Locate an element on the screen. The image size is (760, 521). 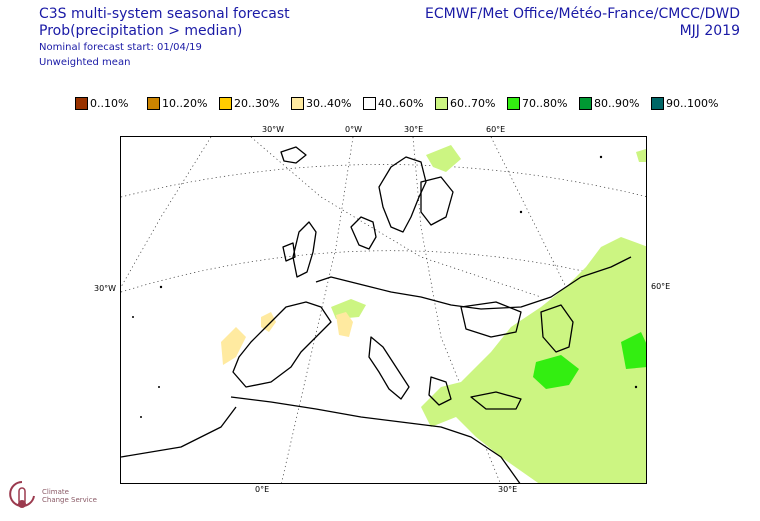
west-africa-coast is located at coordinates (179, 432).